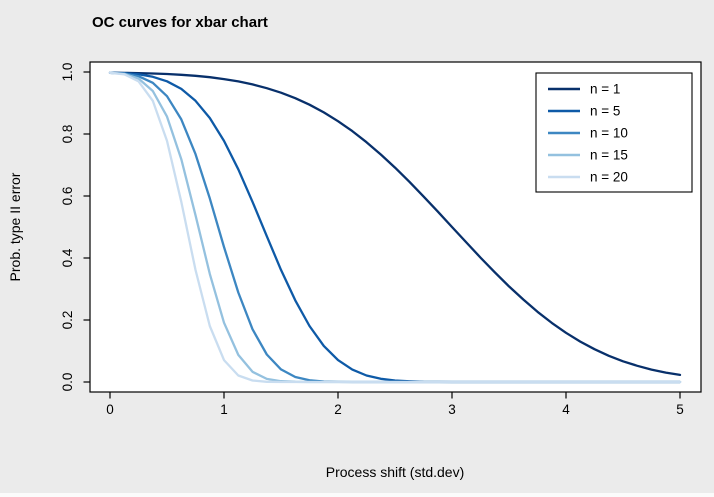 The image size is (714, 497). Describe the element at coordinates (605, 89) in the screenshot. I see `legend-label: n = 1` at that location.